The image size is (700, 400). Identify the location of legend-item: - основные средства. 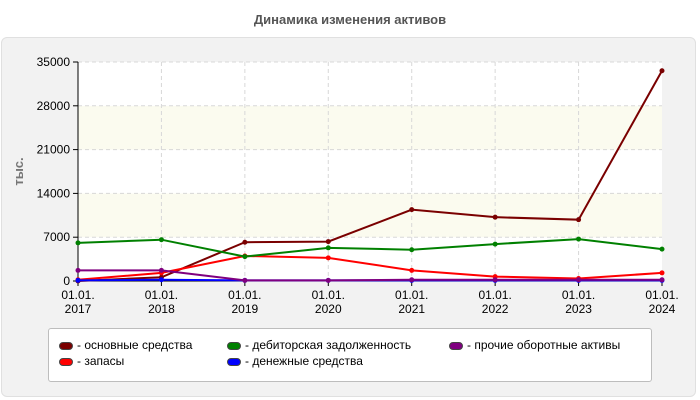
(125, 345).